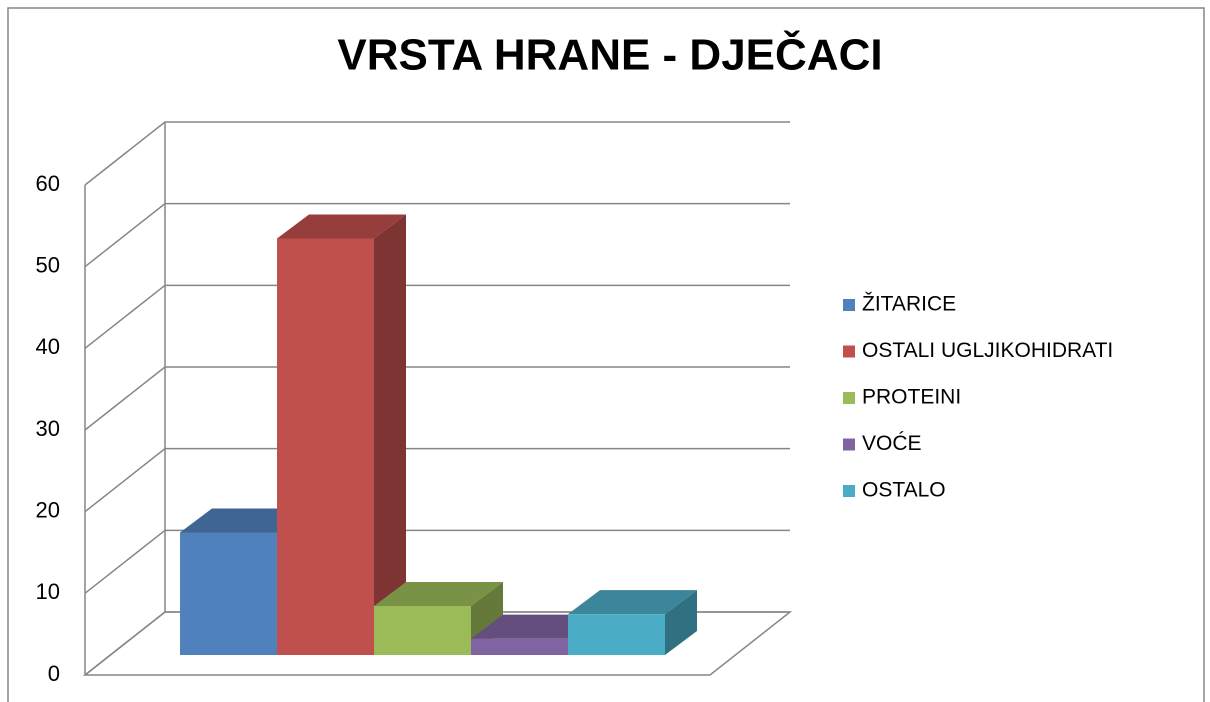 The image size is (1210, 702). Describe the element at coordinates (48, 428) in the screenshot. I see `y-tick-label: 30` at that location.